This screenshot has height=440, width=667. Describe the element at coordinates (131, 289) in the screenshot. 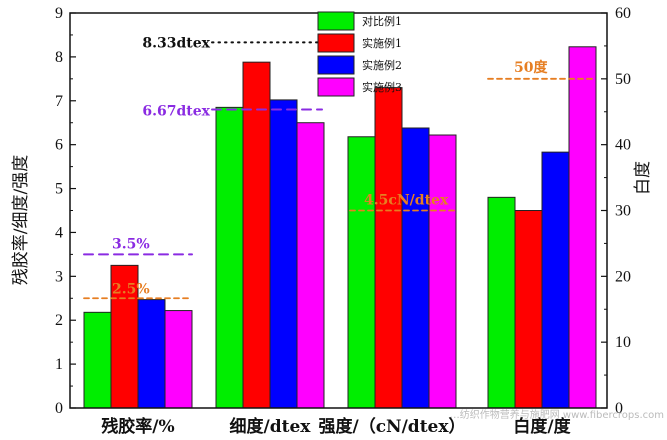

I see `reference-label: 2.5%` at that location.